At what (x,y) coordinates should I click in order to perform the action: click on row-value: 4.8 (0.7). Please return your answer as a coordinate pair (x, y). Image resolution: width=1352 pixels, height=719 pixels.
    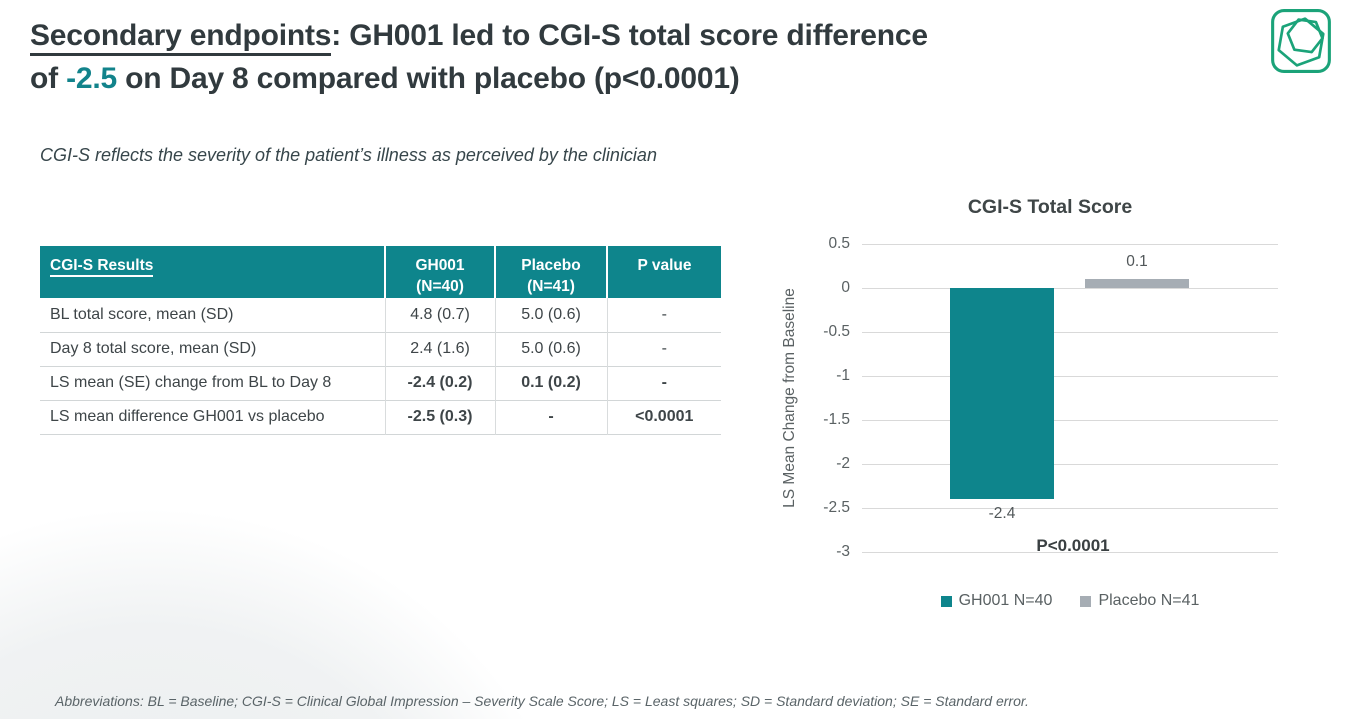
    Looking at the image, I should click on (439, 315).